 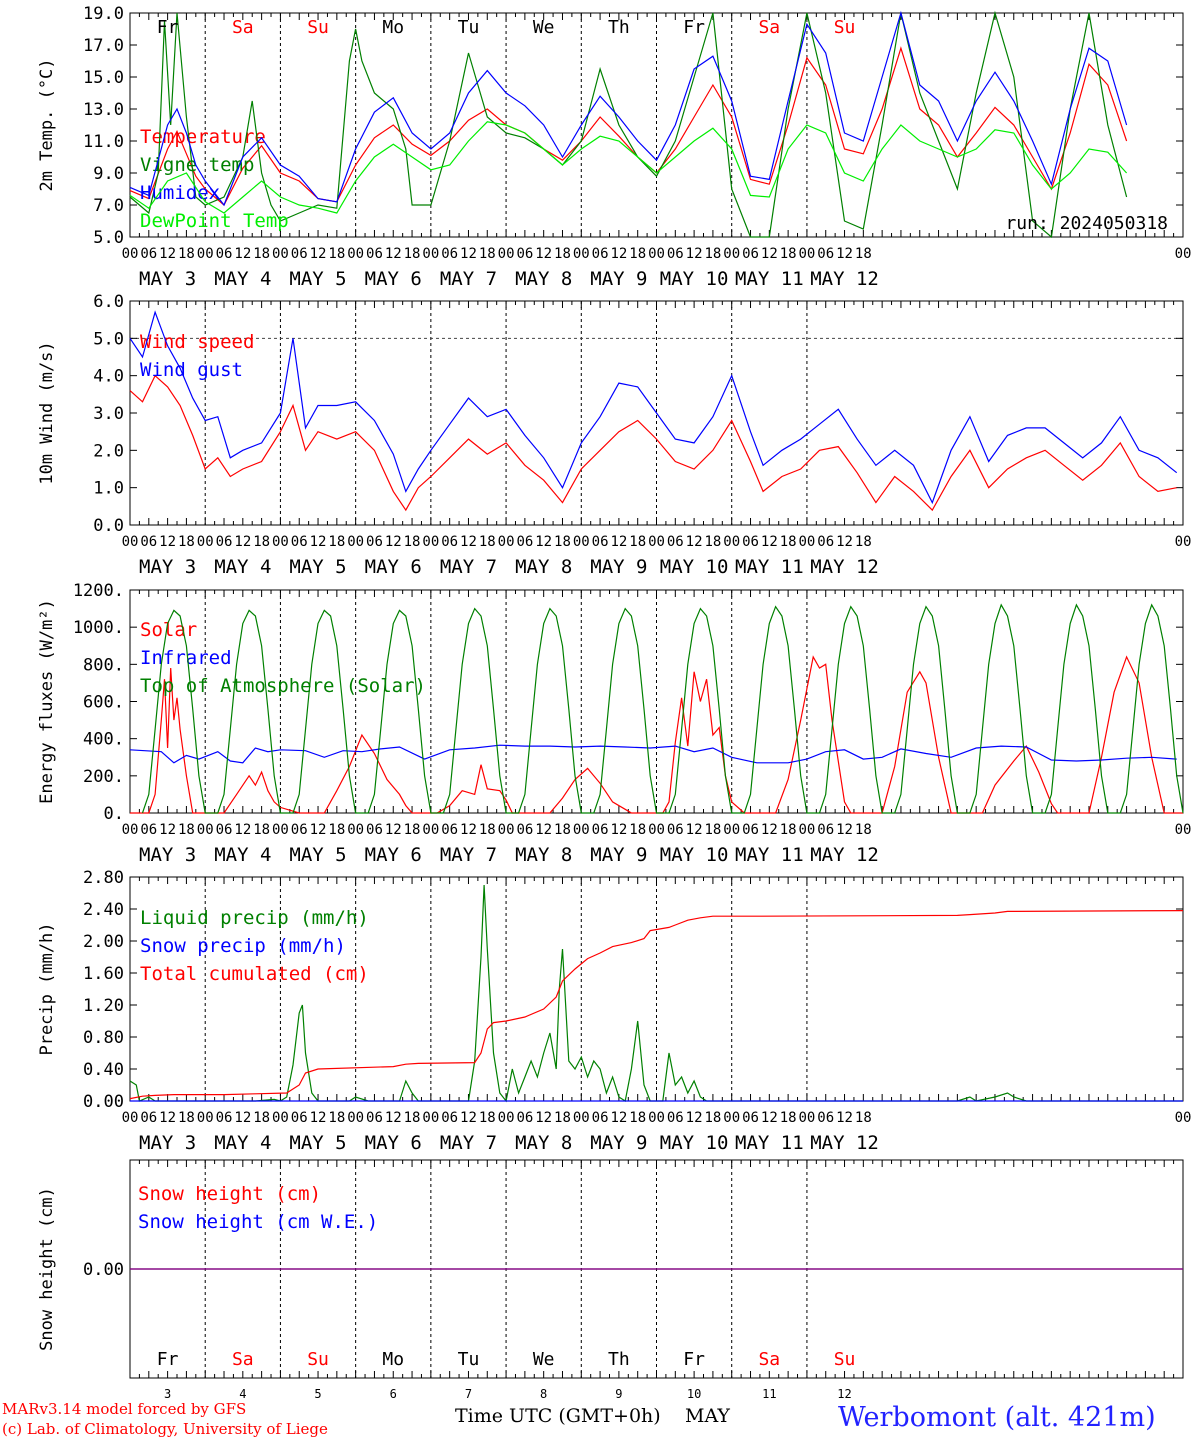 What do you see at coordinates (203, 137) in the screenshot?
I see `legend-entry: Temperature` at bounding box center [203, 137].